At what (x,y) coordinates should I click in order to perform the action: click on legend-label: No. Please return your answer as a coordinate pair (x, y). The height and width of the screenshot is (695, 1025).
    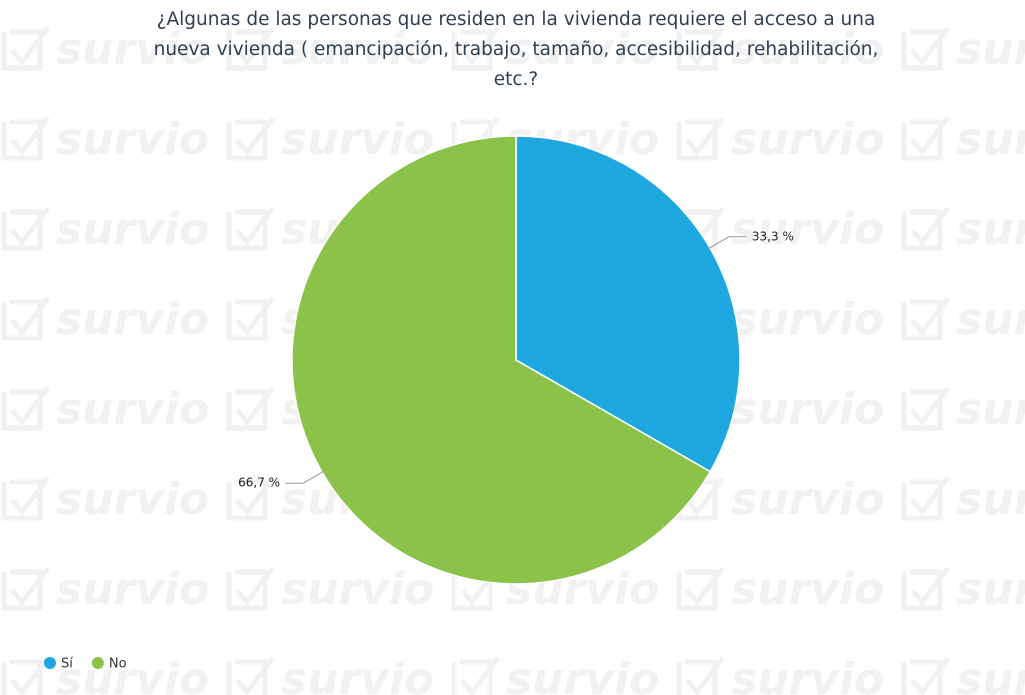
    Looking at the image, I should click on (118, 664).